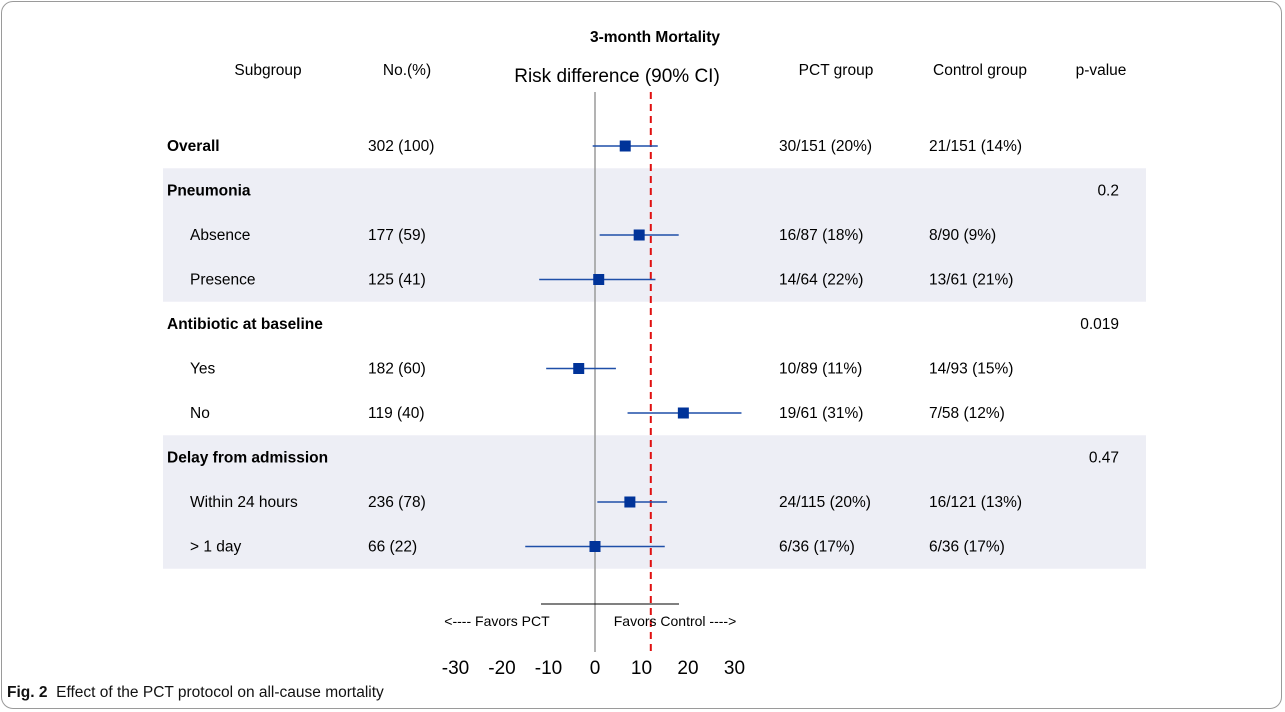 This screenshot has height=712, width=1285. Describe the element at coordinates (967, 547) in the screenshot. I see `control-group-value: 6/36 (17%)` at that location.